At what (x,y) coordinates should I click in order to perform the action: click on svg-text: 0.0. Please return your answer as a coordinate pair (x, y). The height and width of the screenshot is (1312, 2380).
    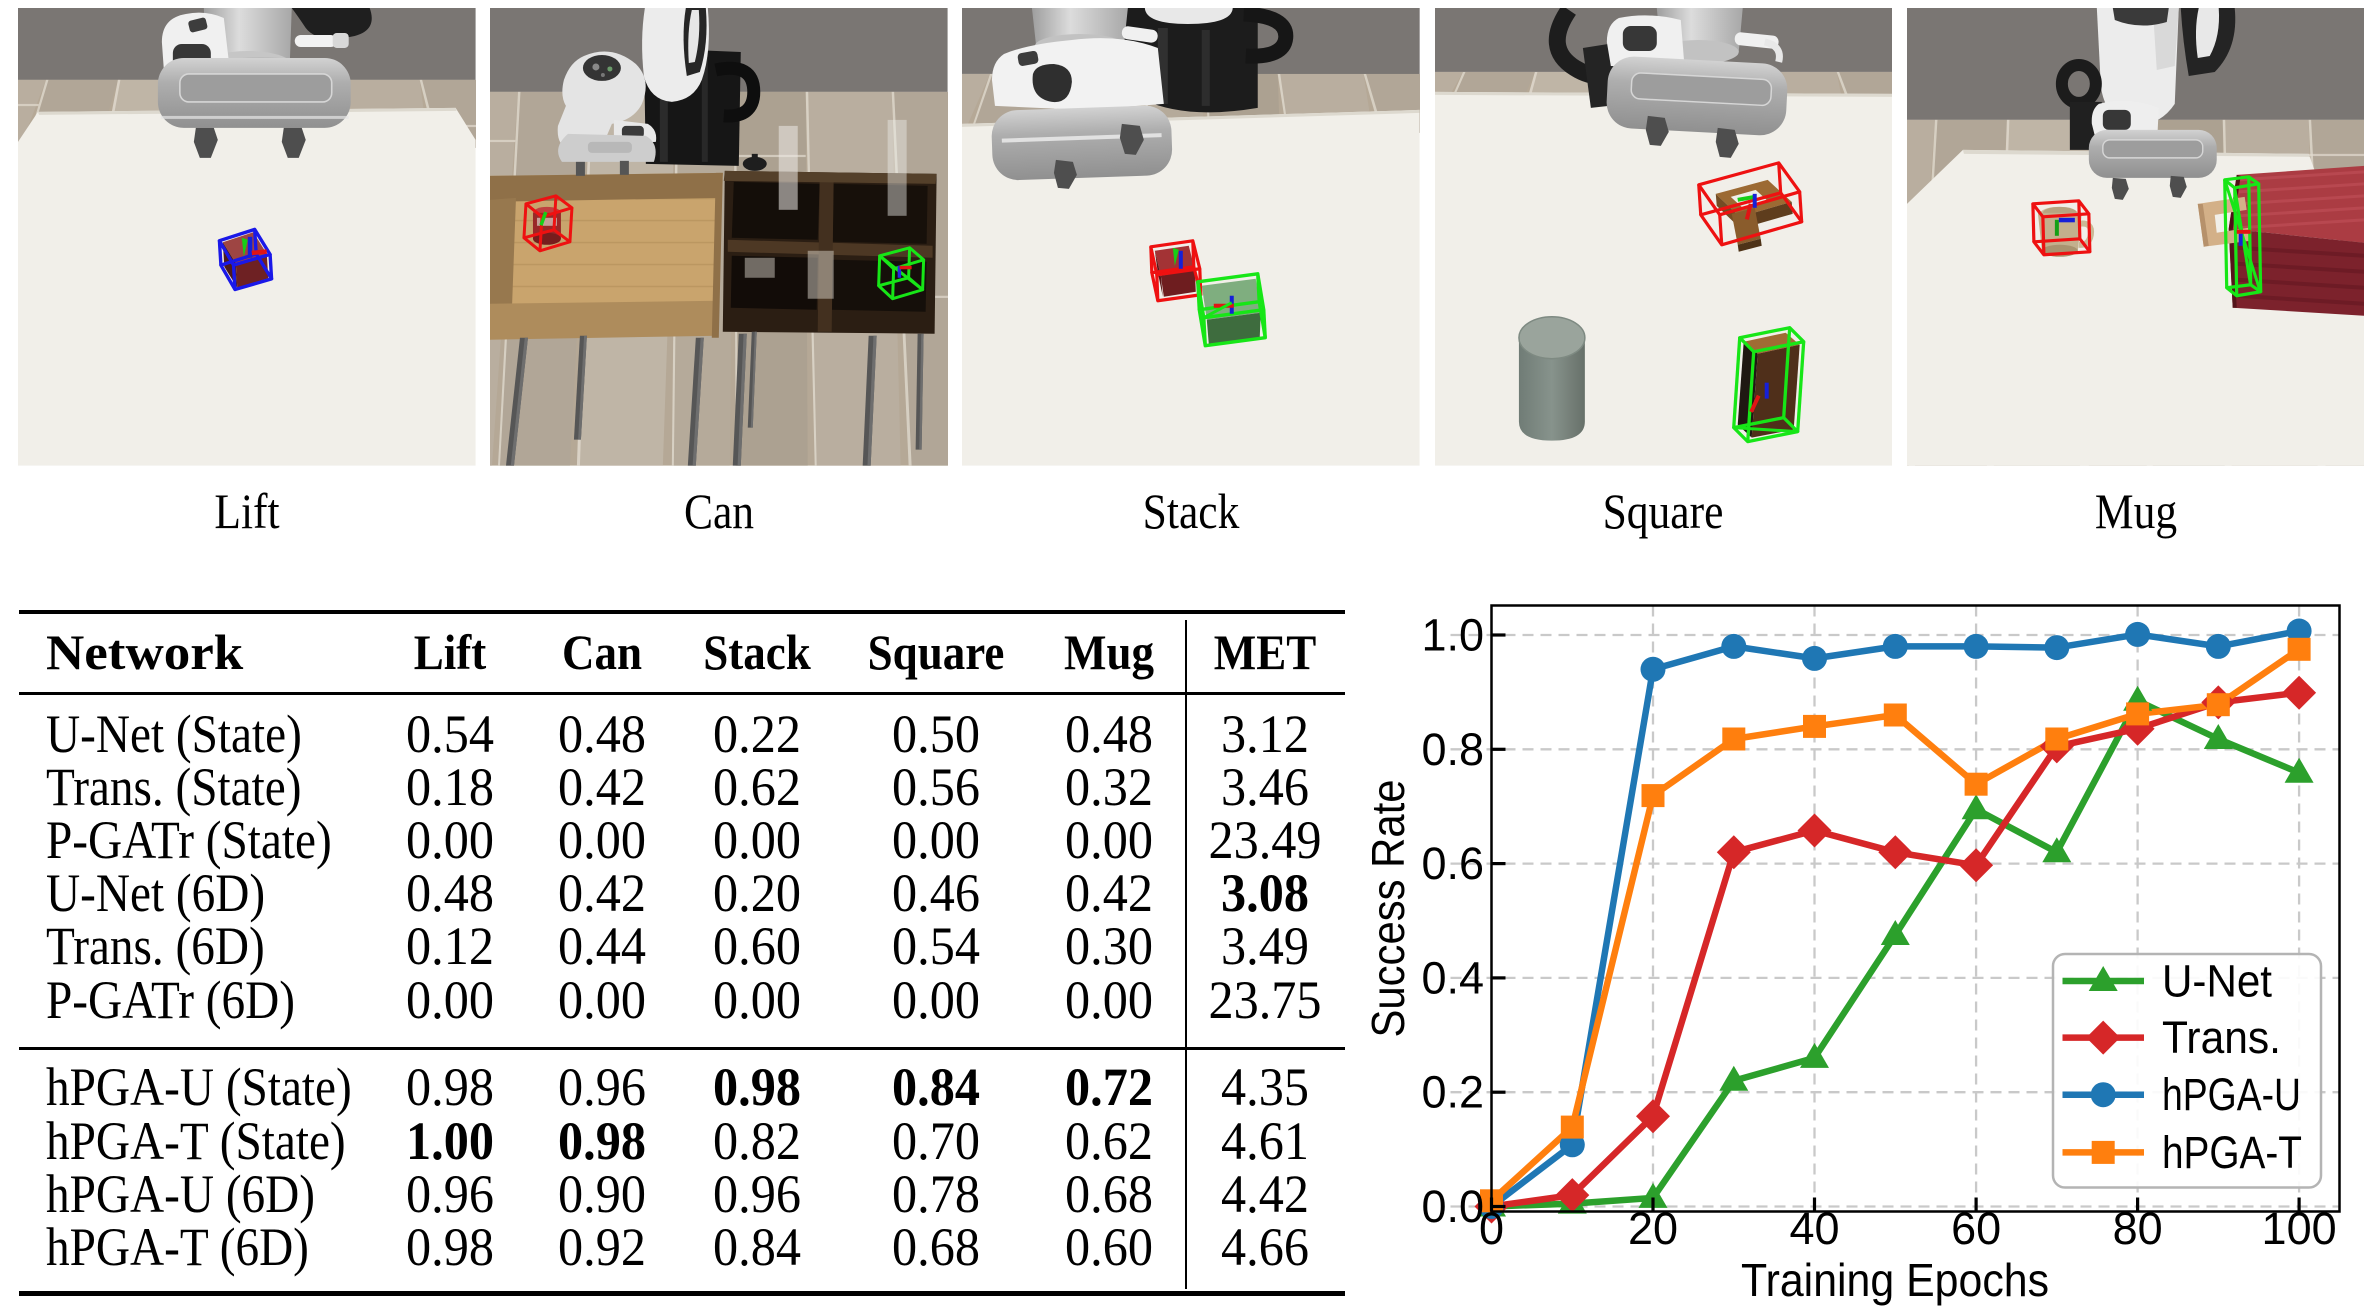
    Looking at the image, I should click on (1452, 1206).